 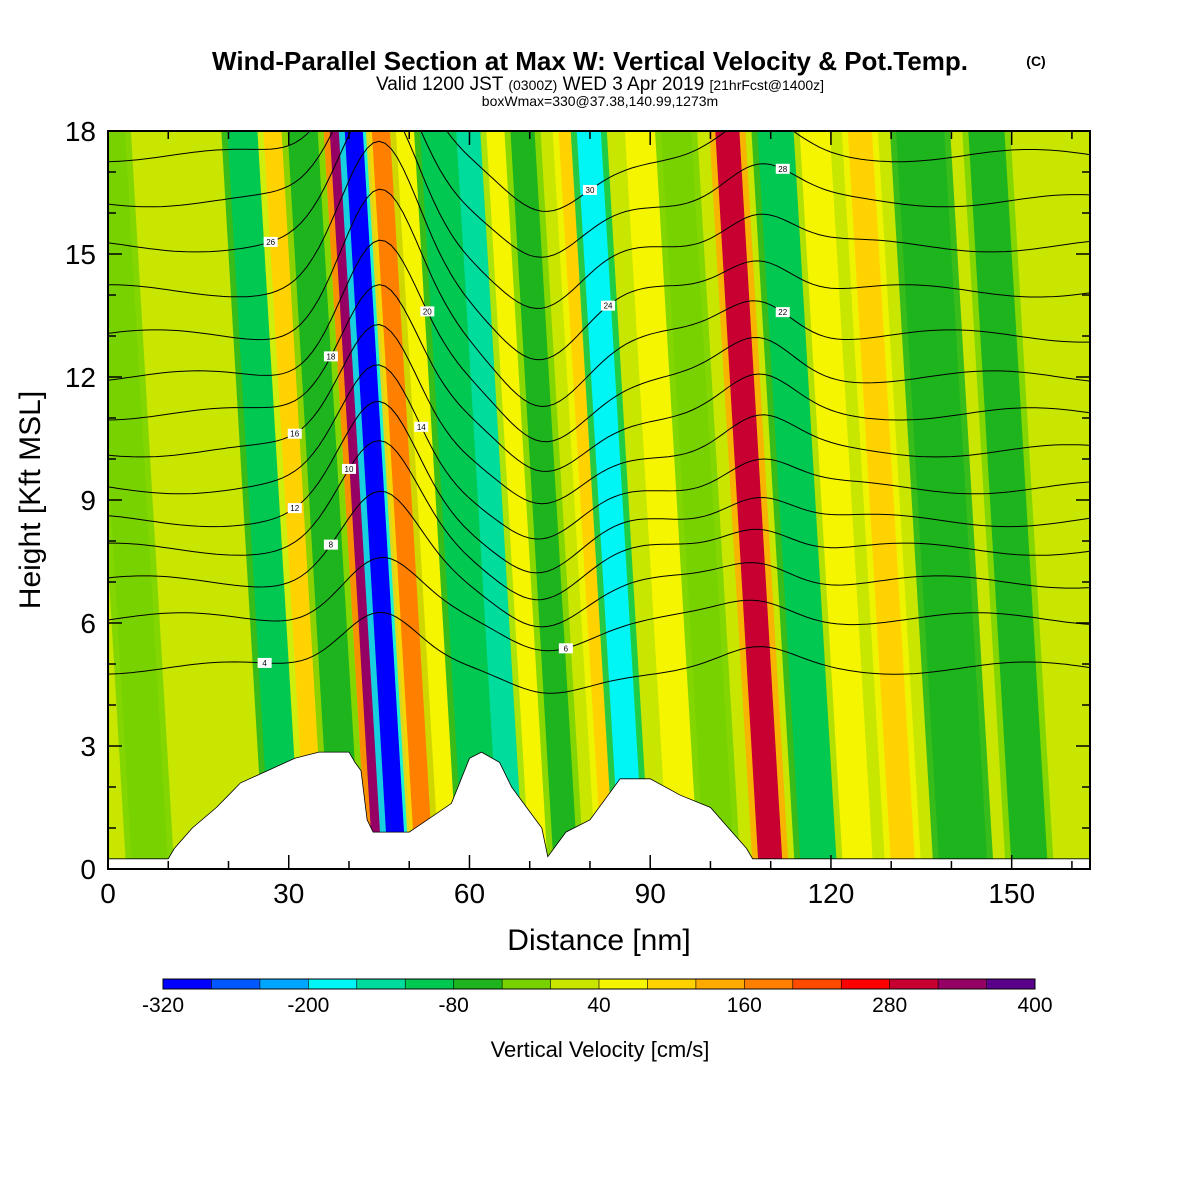 What do you see at coordinates (608, 306) in the screenshot?
I see `isentrope-label: 24` at bounding box center [608, 306].